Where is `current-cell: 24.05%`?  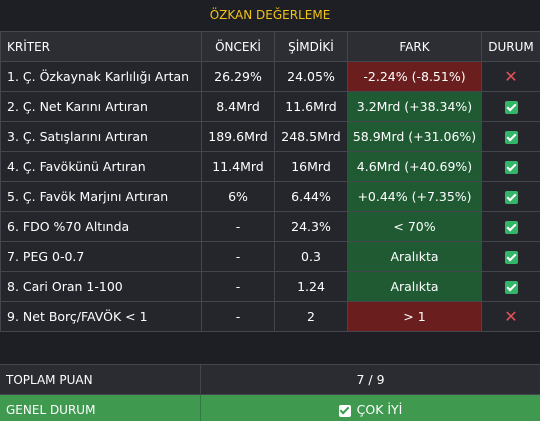
current-cell: 24.05% is located at coordinates (311, 76).